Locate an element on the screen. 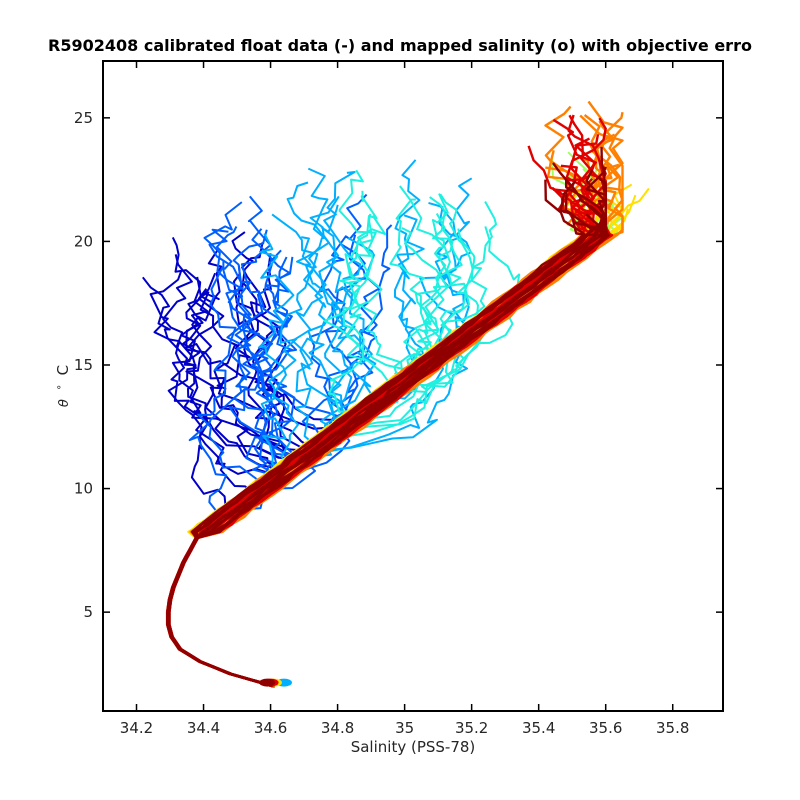 Image resolution: width=800 pixels, height=800 pixels. x-tick-label: 34.6 is located at coordinates (270, 728).